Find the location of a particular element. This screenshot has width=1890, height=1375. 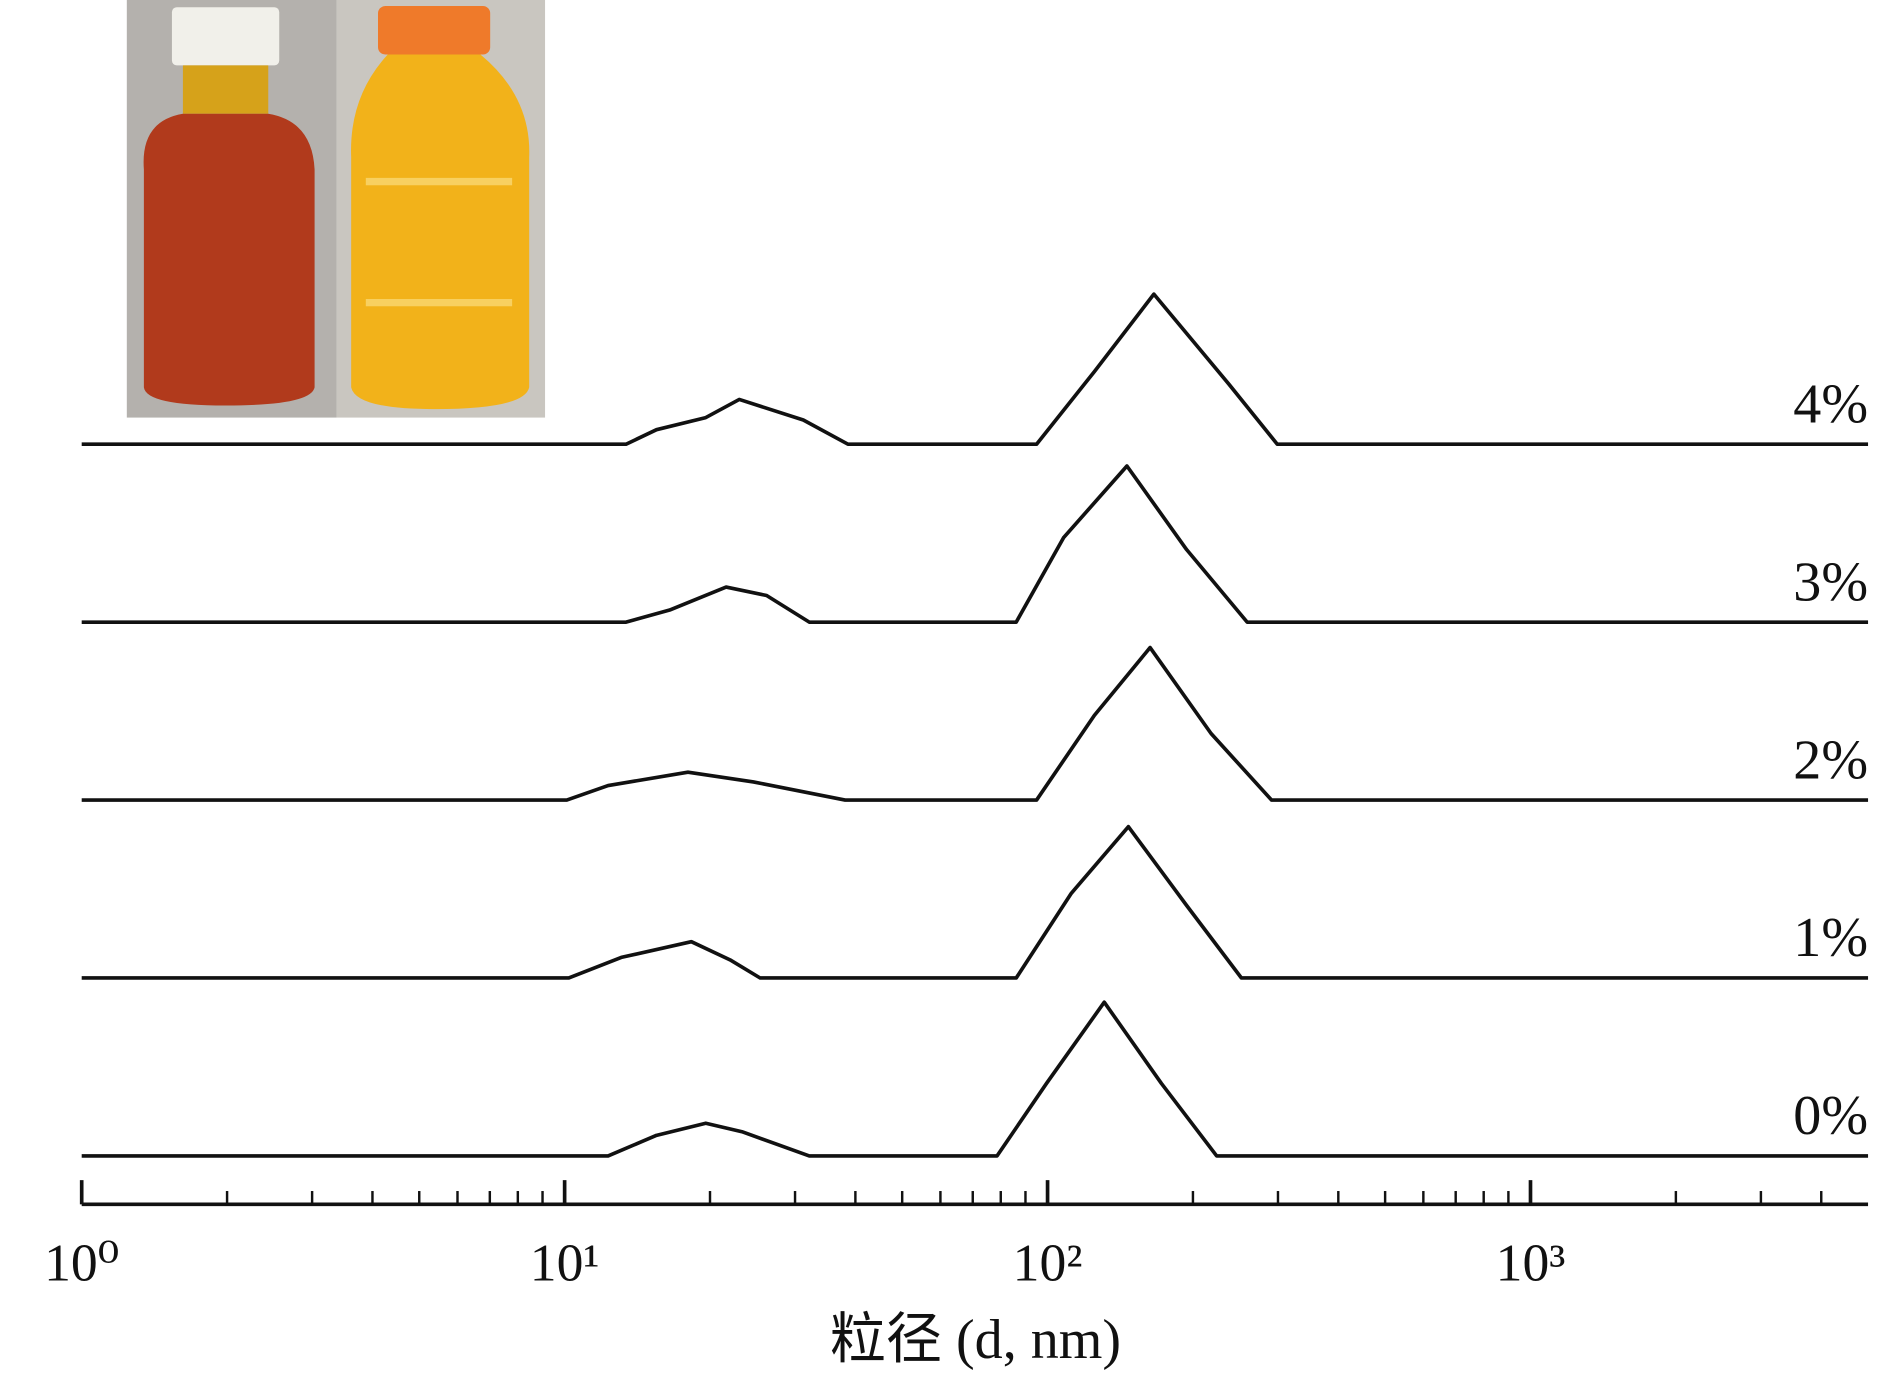

x-tick-label: 10³ is located at coordinates (1531, 1263).